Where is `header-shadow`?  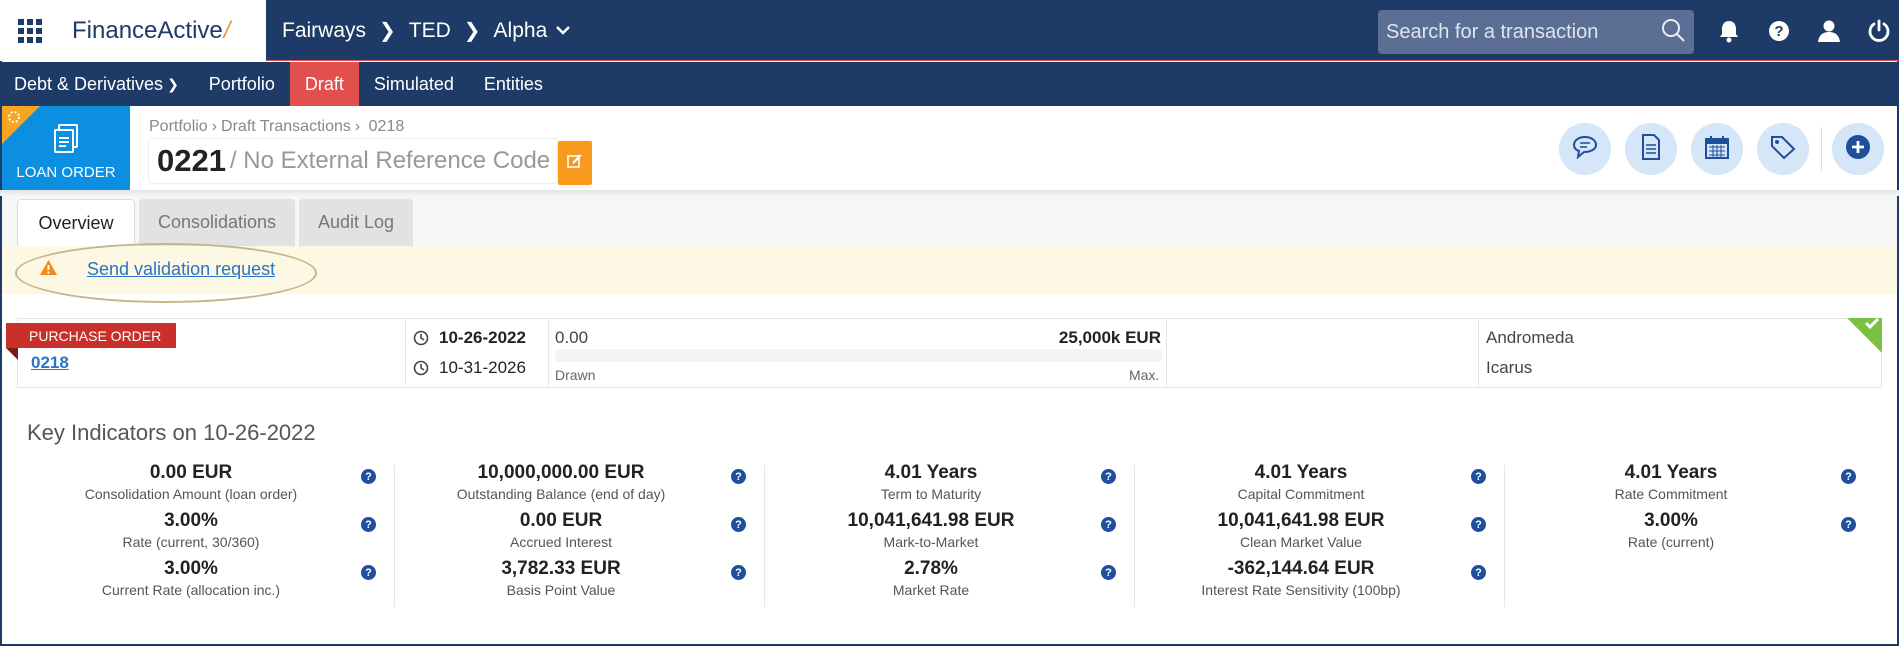 header-shadow is located at coordinates (949, 193).